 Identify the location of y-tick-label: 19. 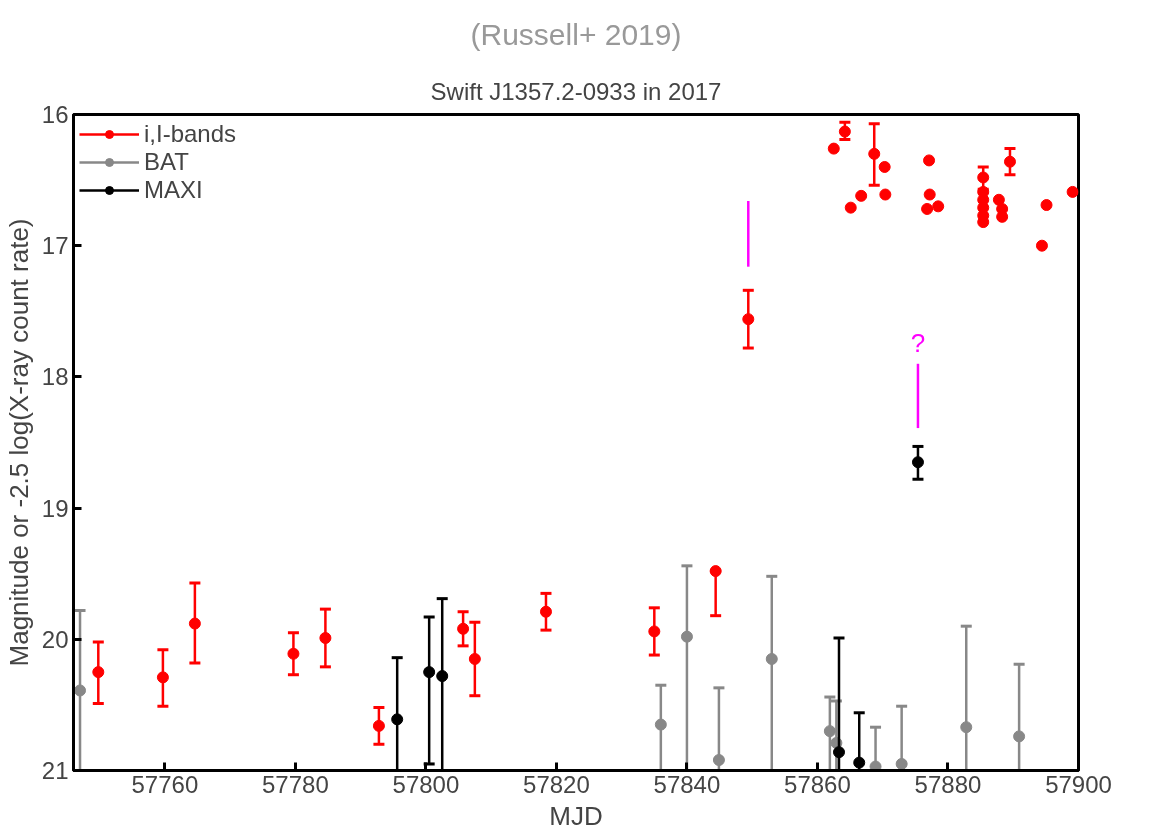
(55, 508).